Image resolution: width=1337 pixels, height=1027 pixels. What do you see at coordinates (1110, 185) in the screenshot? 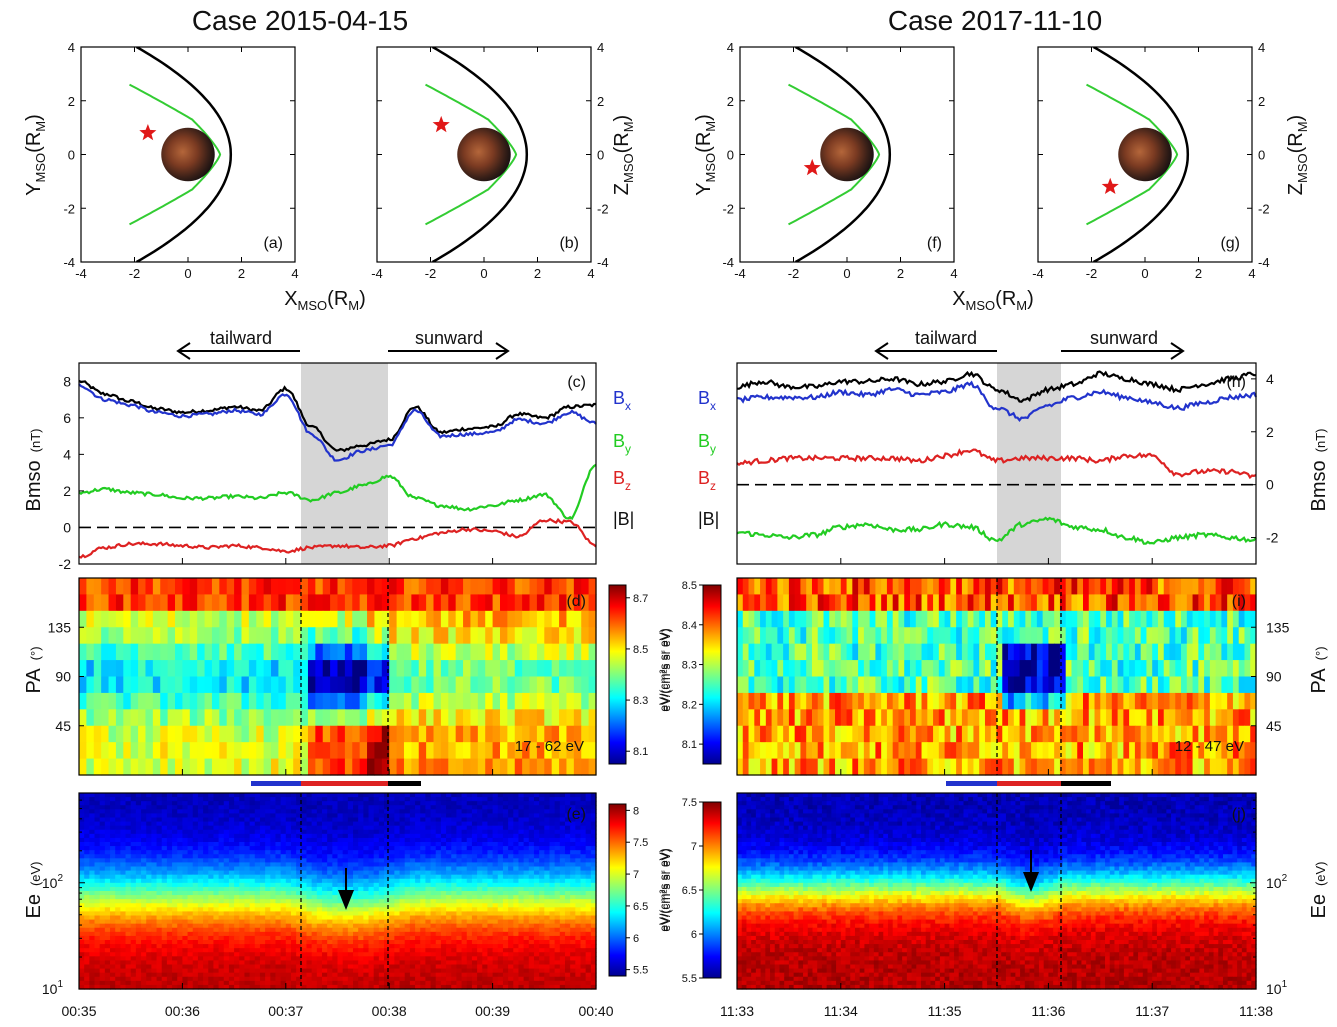
I see `spacecraft-position-star` at bounding box center [1110, 185].